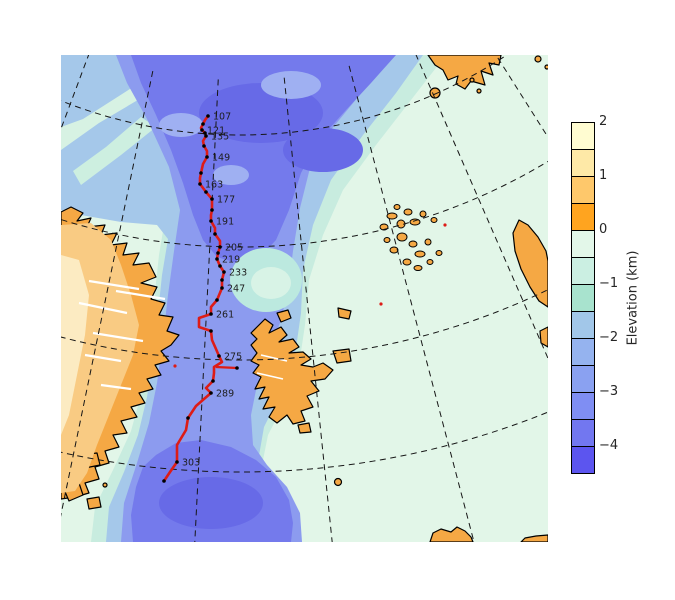 This screenshot has width=675, height=600. Describe the element at coordinates (603, 229) in the screenshot. I see `colorbar-tick: 0` at that location.